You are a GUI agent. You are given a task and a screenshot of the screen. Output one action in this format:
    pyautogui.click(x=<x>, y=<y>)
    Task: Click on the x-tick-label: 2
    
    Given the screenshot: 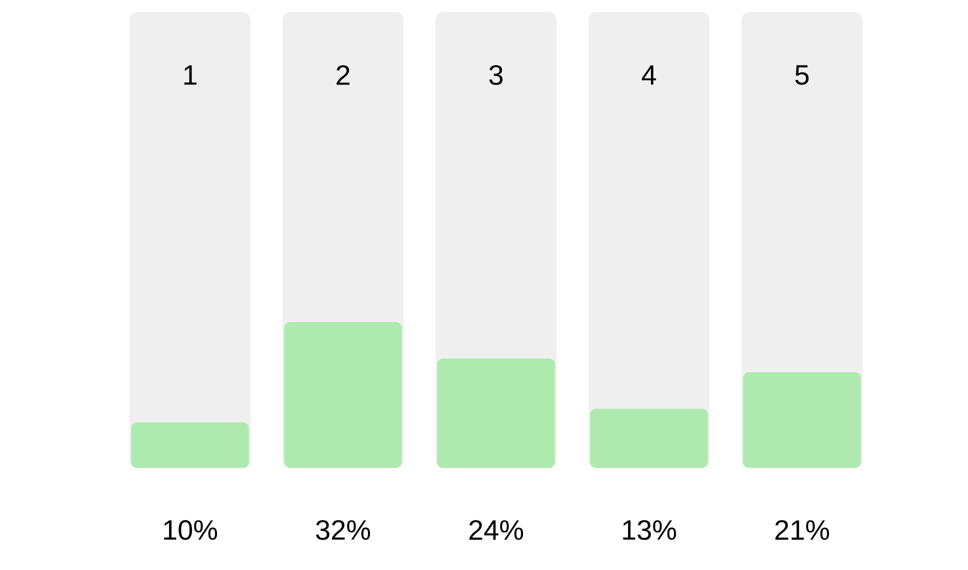 What is the action you would take?
    pyautogui.click(x=343, y=75)
    